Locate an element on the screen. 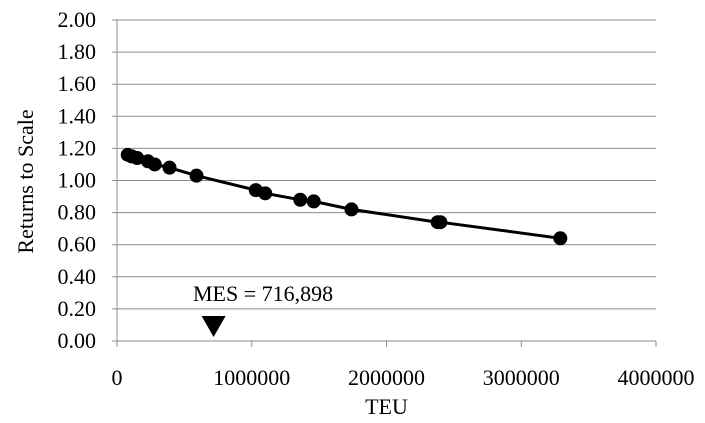  x-tick-labels: 0 1000000 2000000 3000000 4000000 is located at coordinates (403, 377).